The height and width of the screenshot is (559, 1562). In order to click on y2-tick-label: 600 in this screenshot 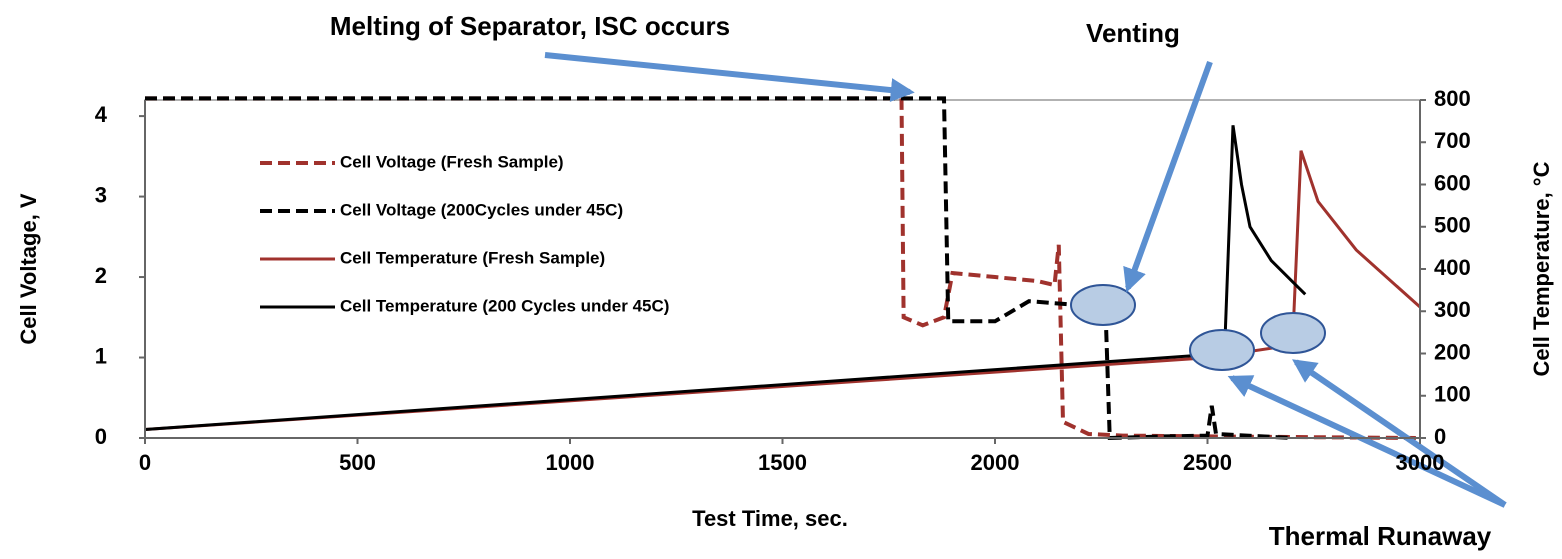, I will do `click(1452, 182)`.